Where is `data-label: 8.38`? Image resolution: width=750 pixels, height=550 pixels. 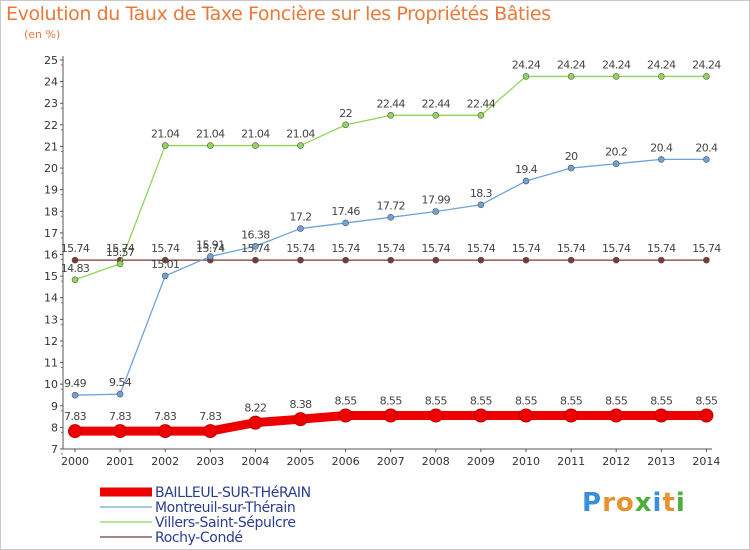 data-label: 8.38 is located at coordinates (300, 404).